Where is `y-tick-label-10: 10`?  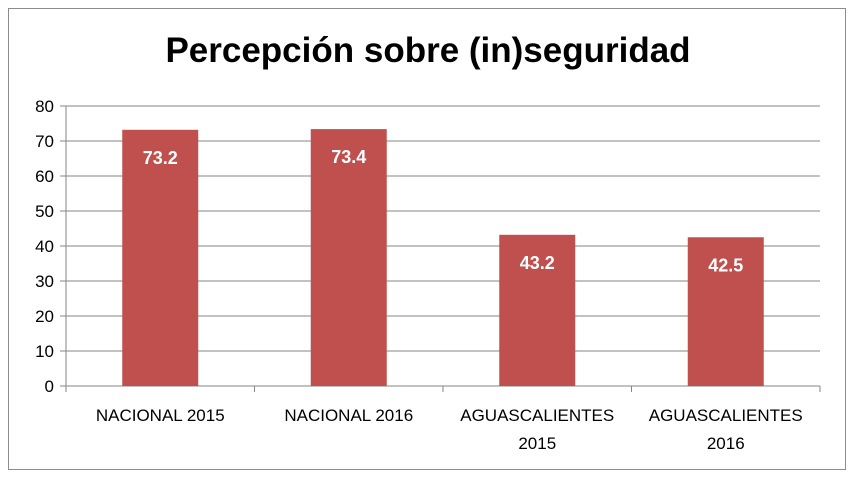
y-tick-label-10: 10 is located at coordinates (44, 351).